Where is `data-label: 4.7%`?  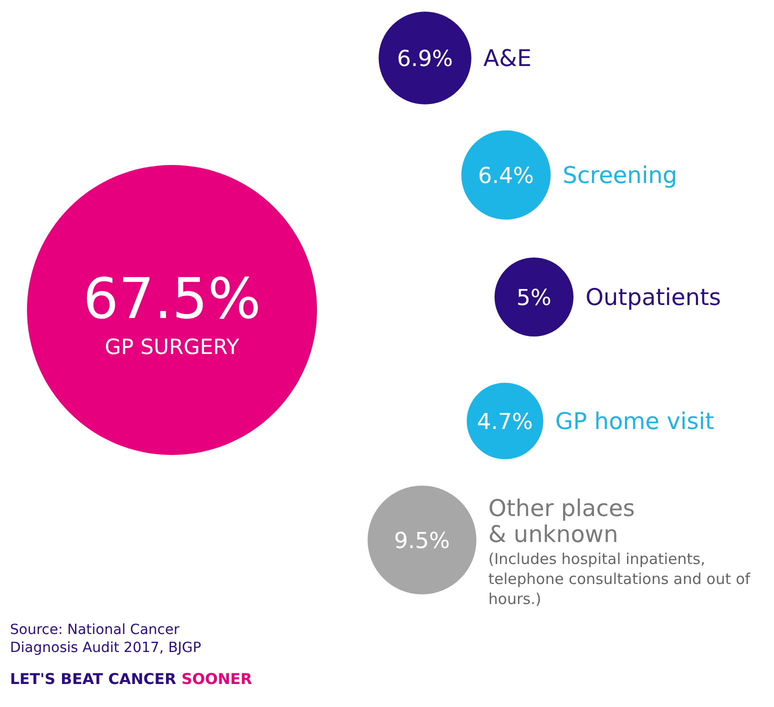 data-label: 4.7% is located at coordinates (505, 422).